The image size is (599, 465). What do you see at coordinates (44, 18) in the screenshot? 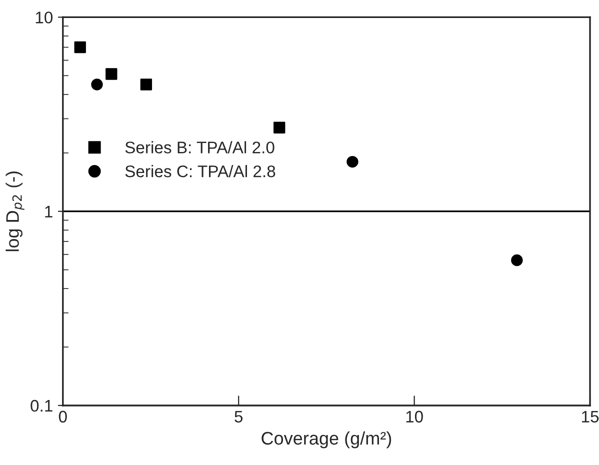
I see `y-tick-label: 10` at bounding box center [44, 18].